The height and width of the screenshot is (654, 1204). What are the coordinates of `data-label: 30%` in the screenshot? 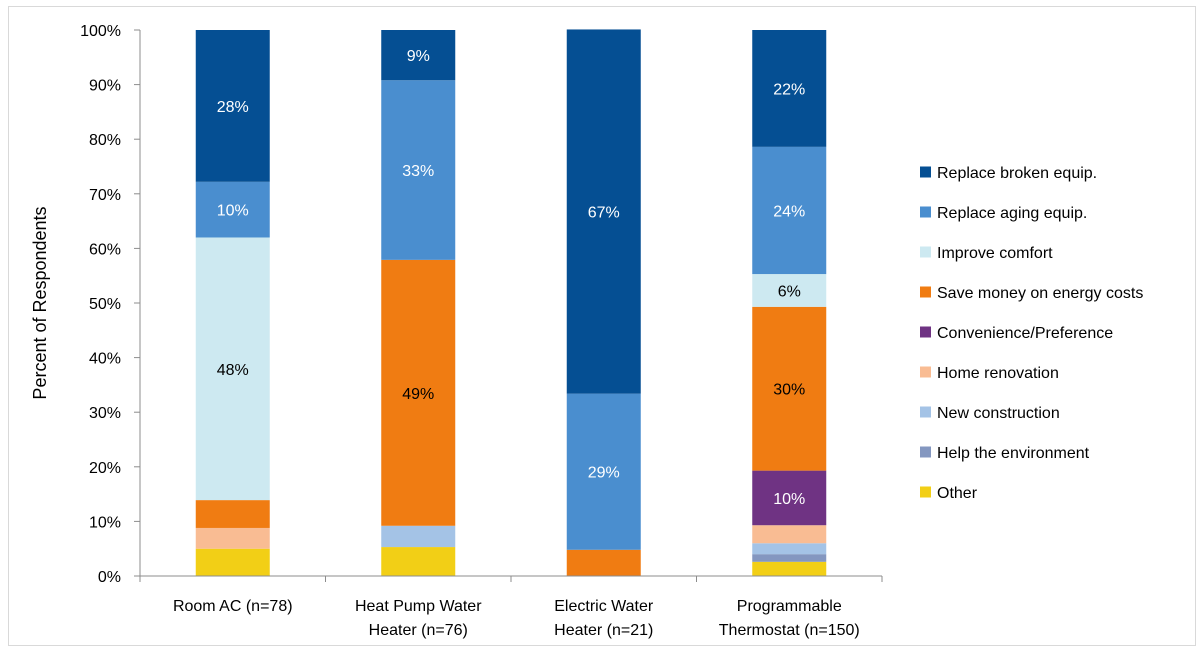 It's located at (789, 390).